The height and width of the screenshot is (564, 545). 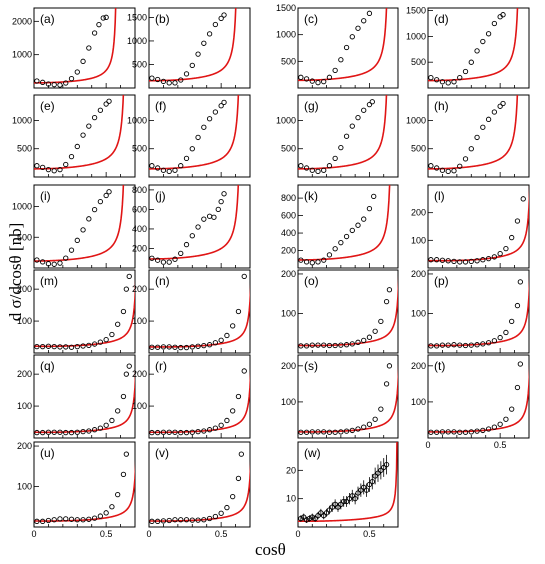 What do you see at coordinates (162, 19) in the screenshot?
I see `panel-label: (b)` at bounding box center [162, 19].